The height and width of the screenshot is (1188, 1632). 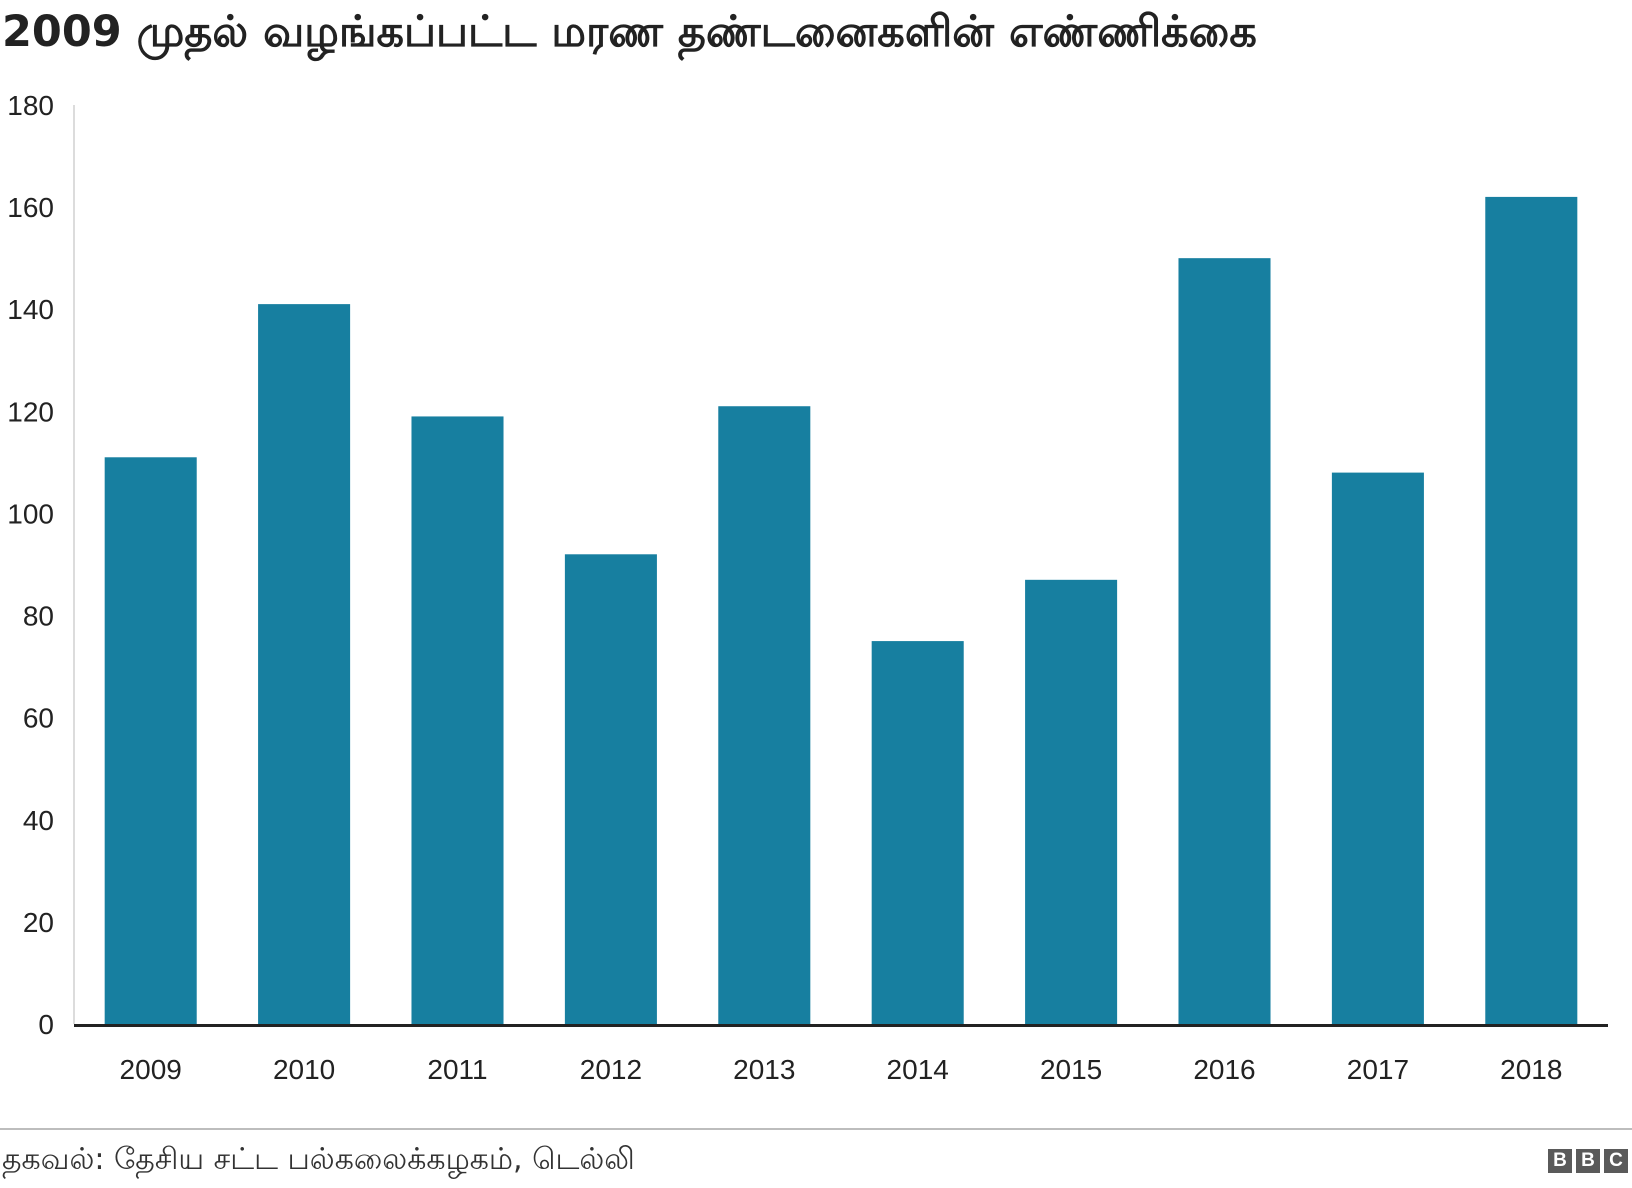 I want to click on y-tick-label: 80, so click(x=38, y=616).